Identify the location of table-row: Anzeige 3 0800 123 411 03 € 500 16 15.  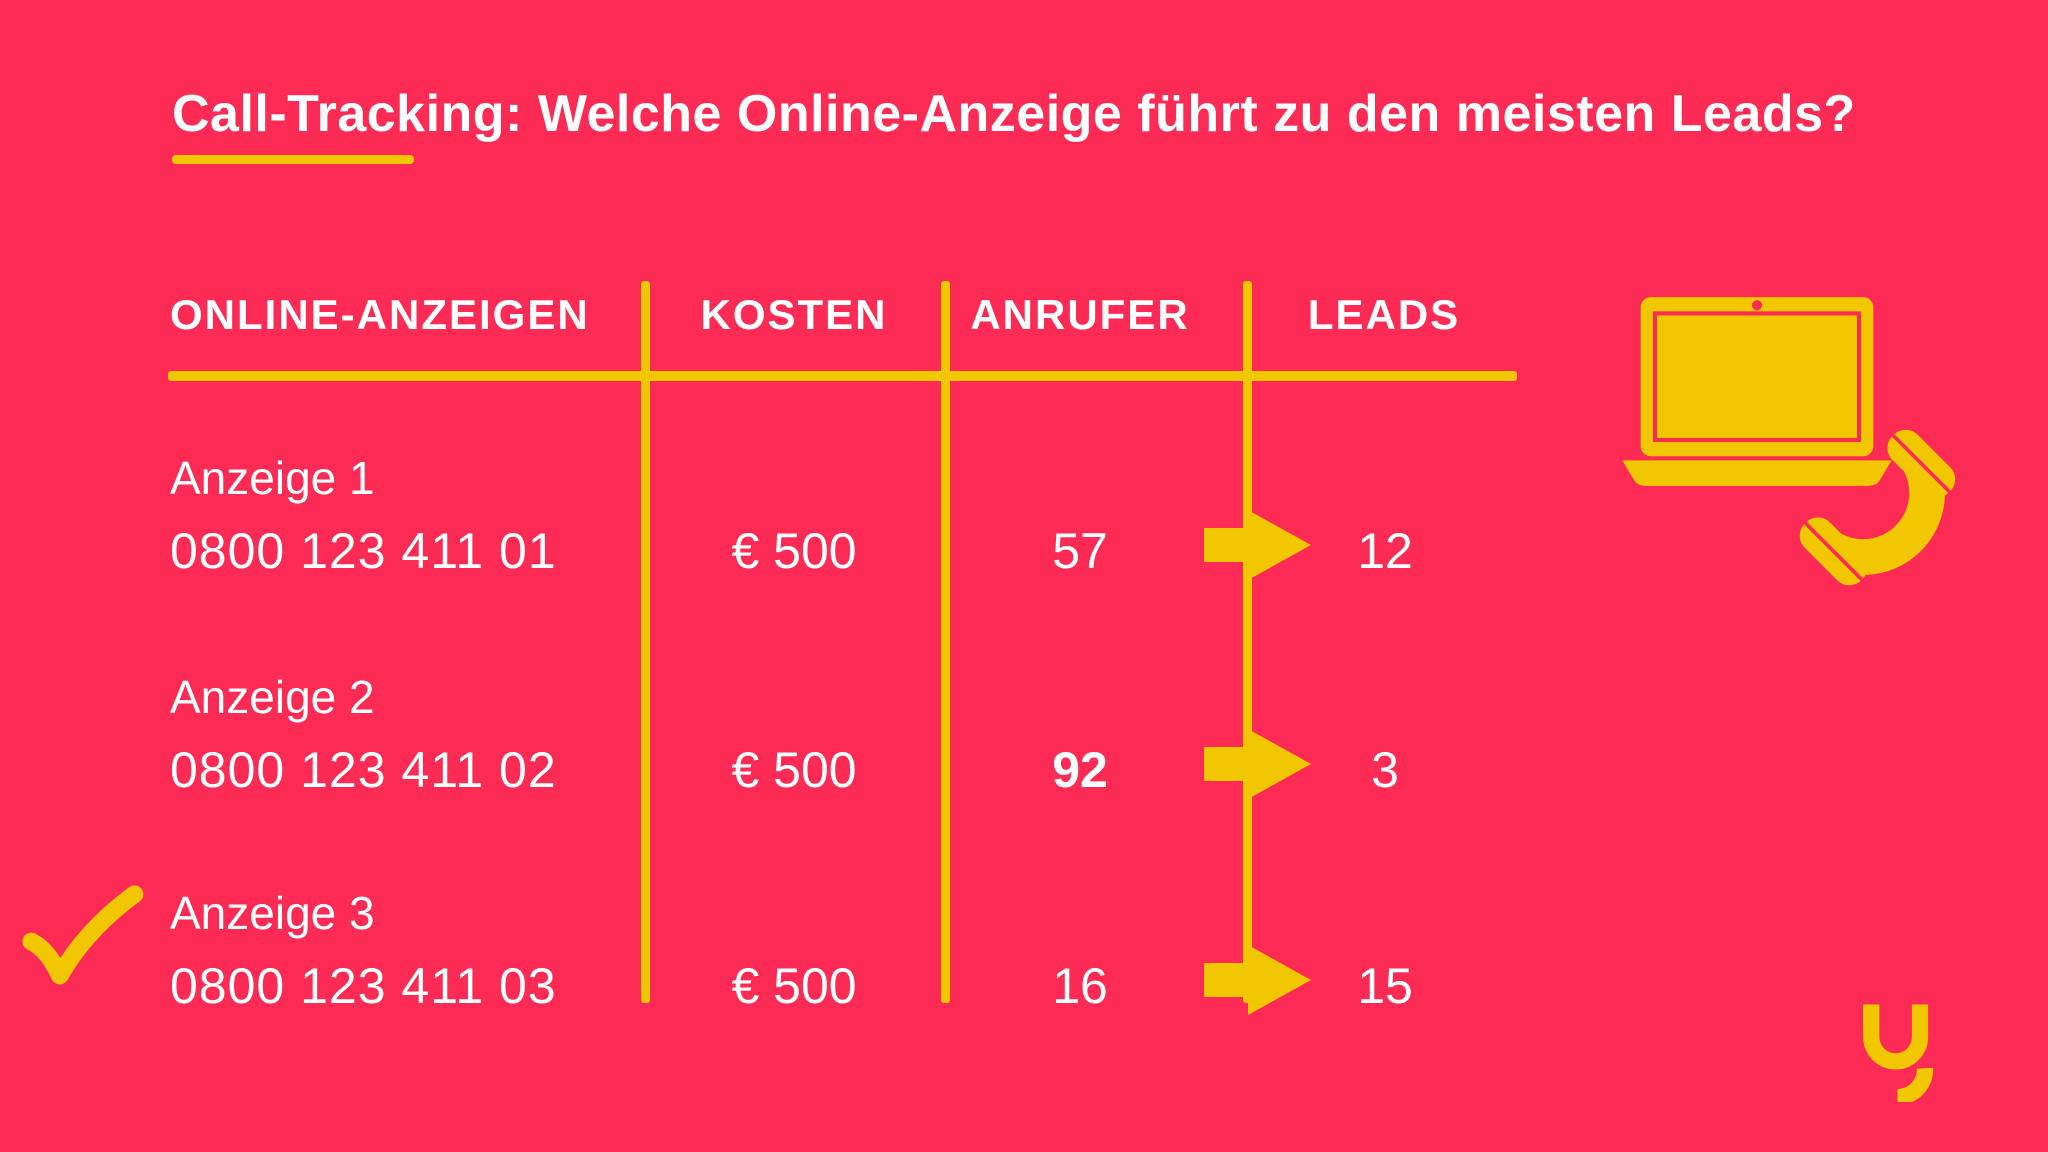
(1024, 955).